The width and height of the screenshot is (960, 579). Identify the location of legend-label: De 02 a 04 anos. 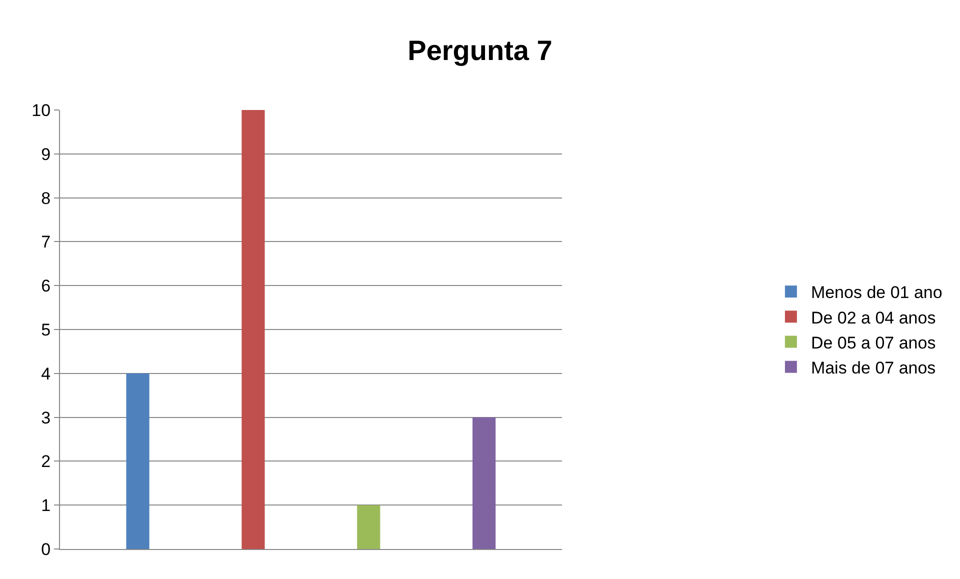
(873, 318).